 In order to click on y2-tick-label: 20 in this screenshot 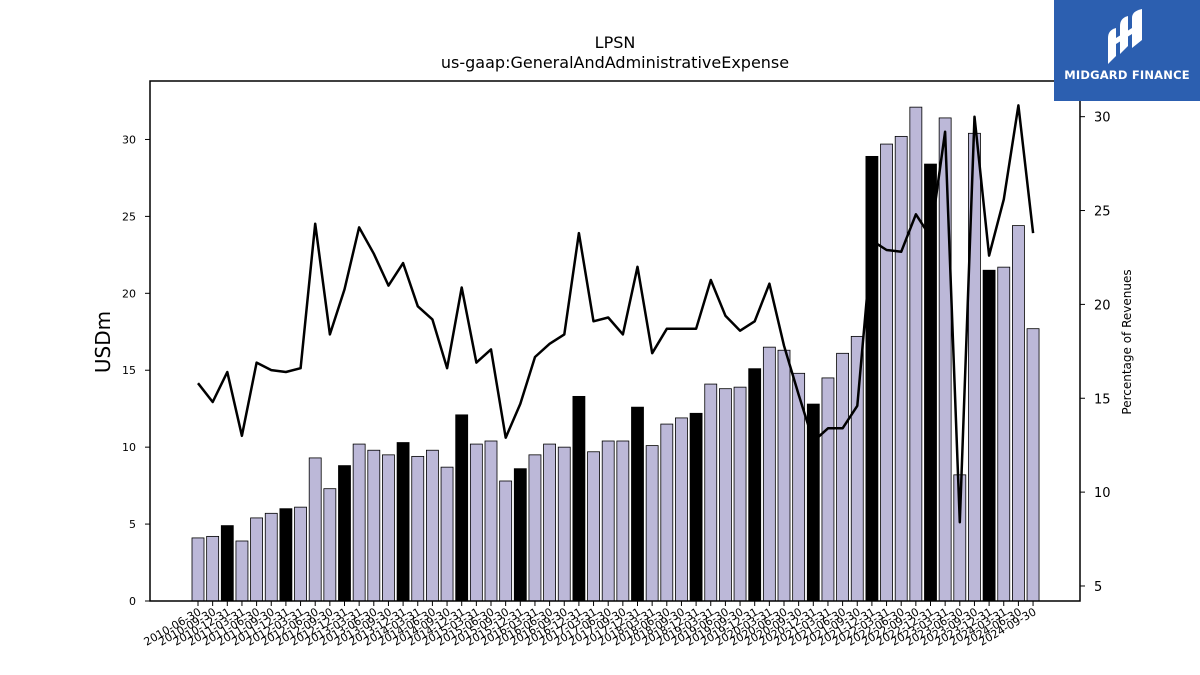, I will do `click(1102, 305)`.